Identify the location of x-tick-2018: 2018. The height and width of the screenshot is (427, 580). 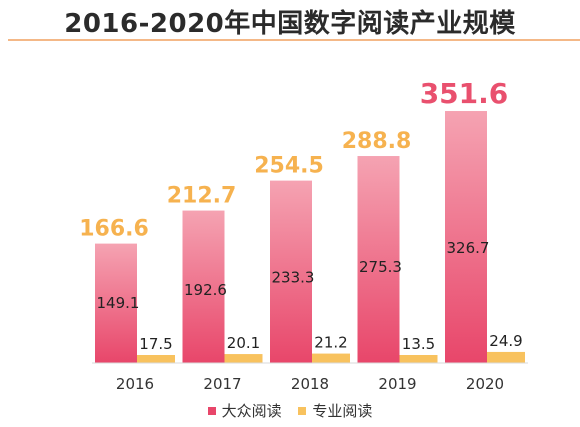
(310, 384).